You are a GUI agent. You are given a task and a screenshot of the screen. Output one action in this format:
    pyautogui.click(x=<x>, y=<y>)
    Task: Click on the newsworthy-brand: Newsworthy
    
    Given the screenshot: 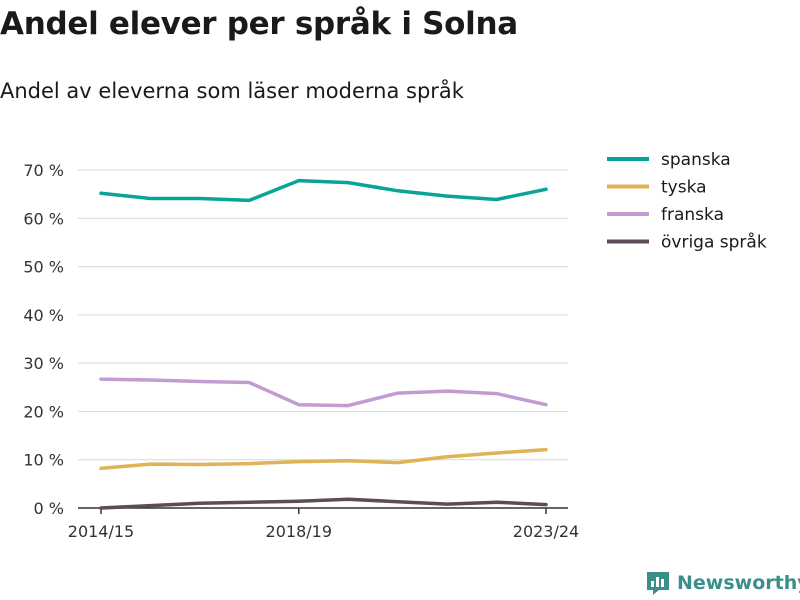 What is the action you would take?
    pyautogui.click(x=722, y=583)
    